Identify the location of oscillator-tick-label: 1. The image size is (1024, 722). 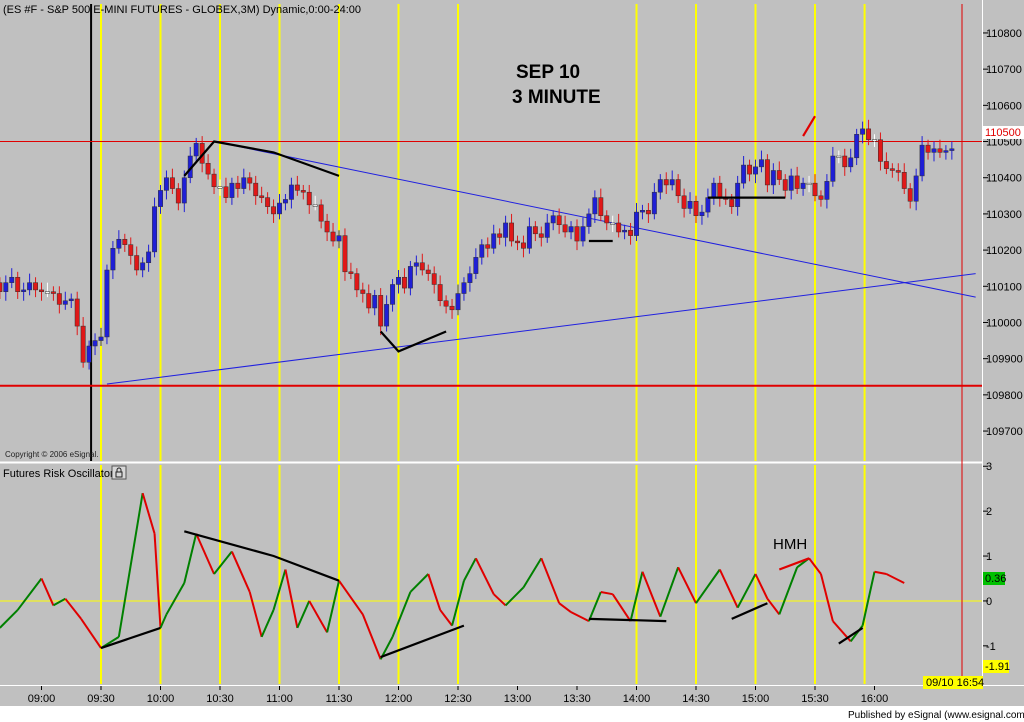
(989, 557).